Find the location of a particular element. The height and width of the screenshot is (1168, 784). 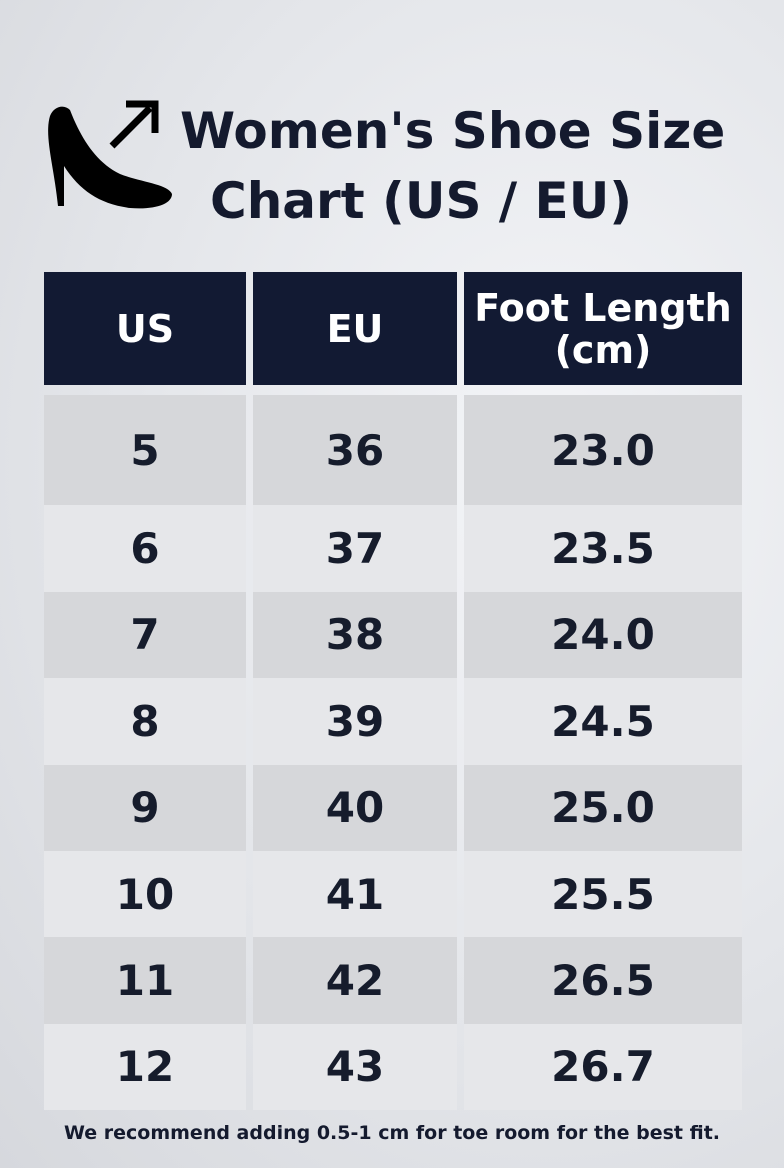

table-cell: 42 is located at coordinates (355, 980).